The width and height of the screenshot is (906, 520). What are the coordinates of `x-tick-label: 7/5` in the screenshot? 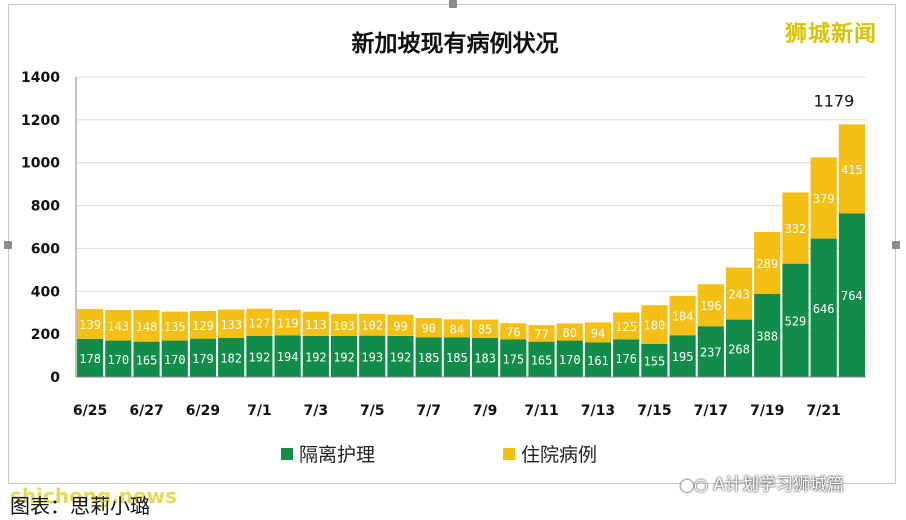 It's located at (372, 411).